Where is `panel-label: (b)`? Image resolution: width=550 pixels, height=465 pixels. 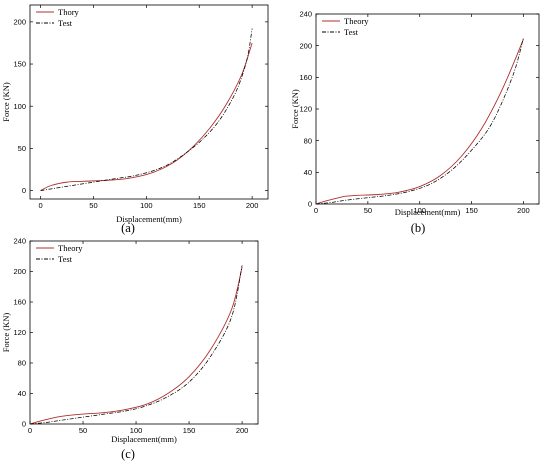
panel-label: (b) is located at coordinates (418, 228).